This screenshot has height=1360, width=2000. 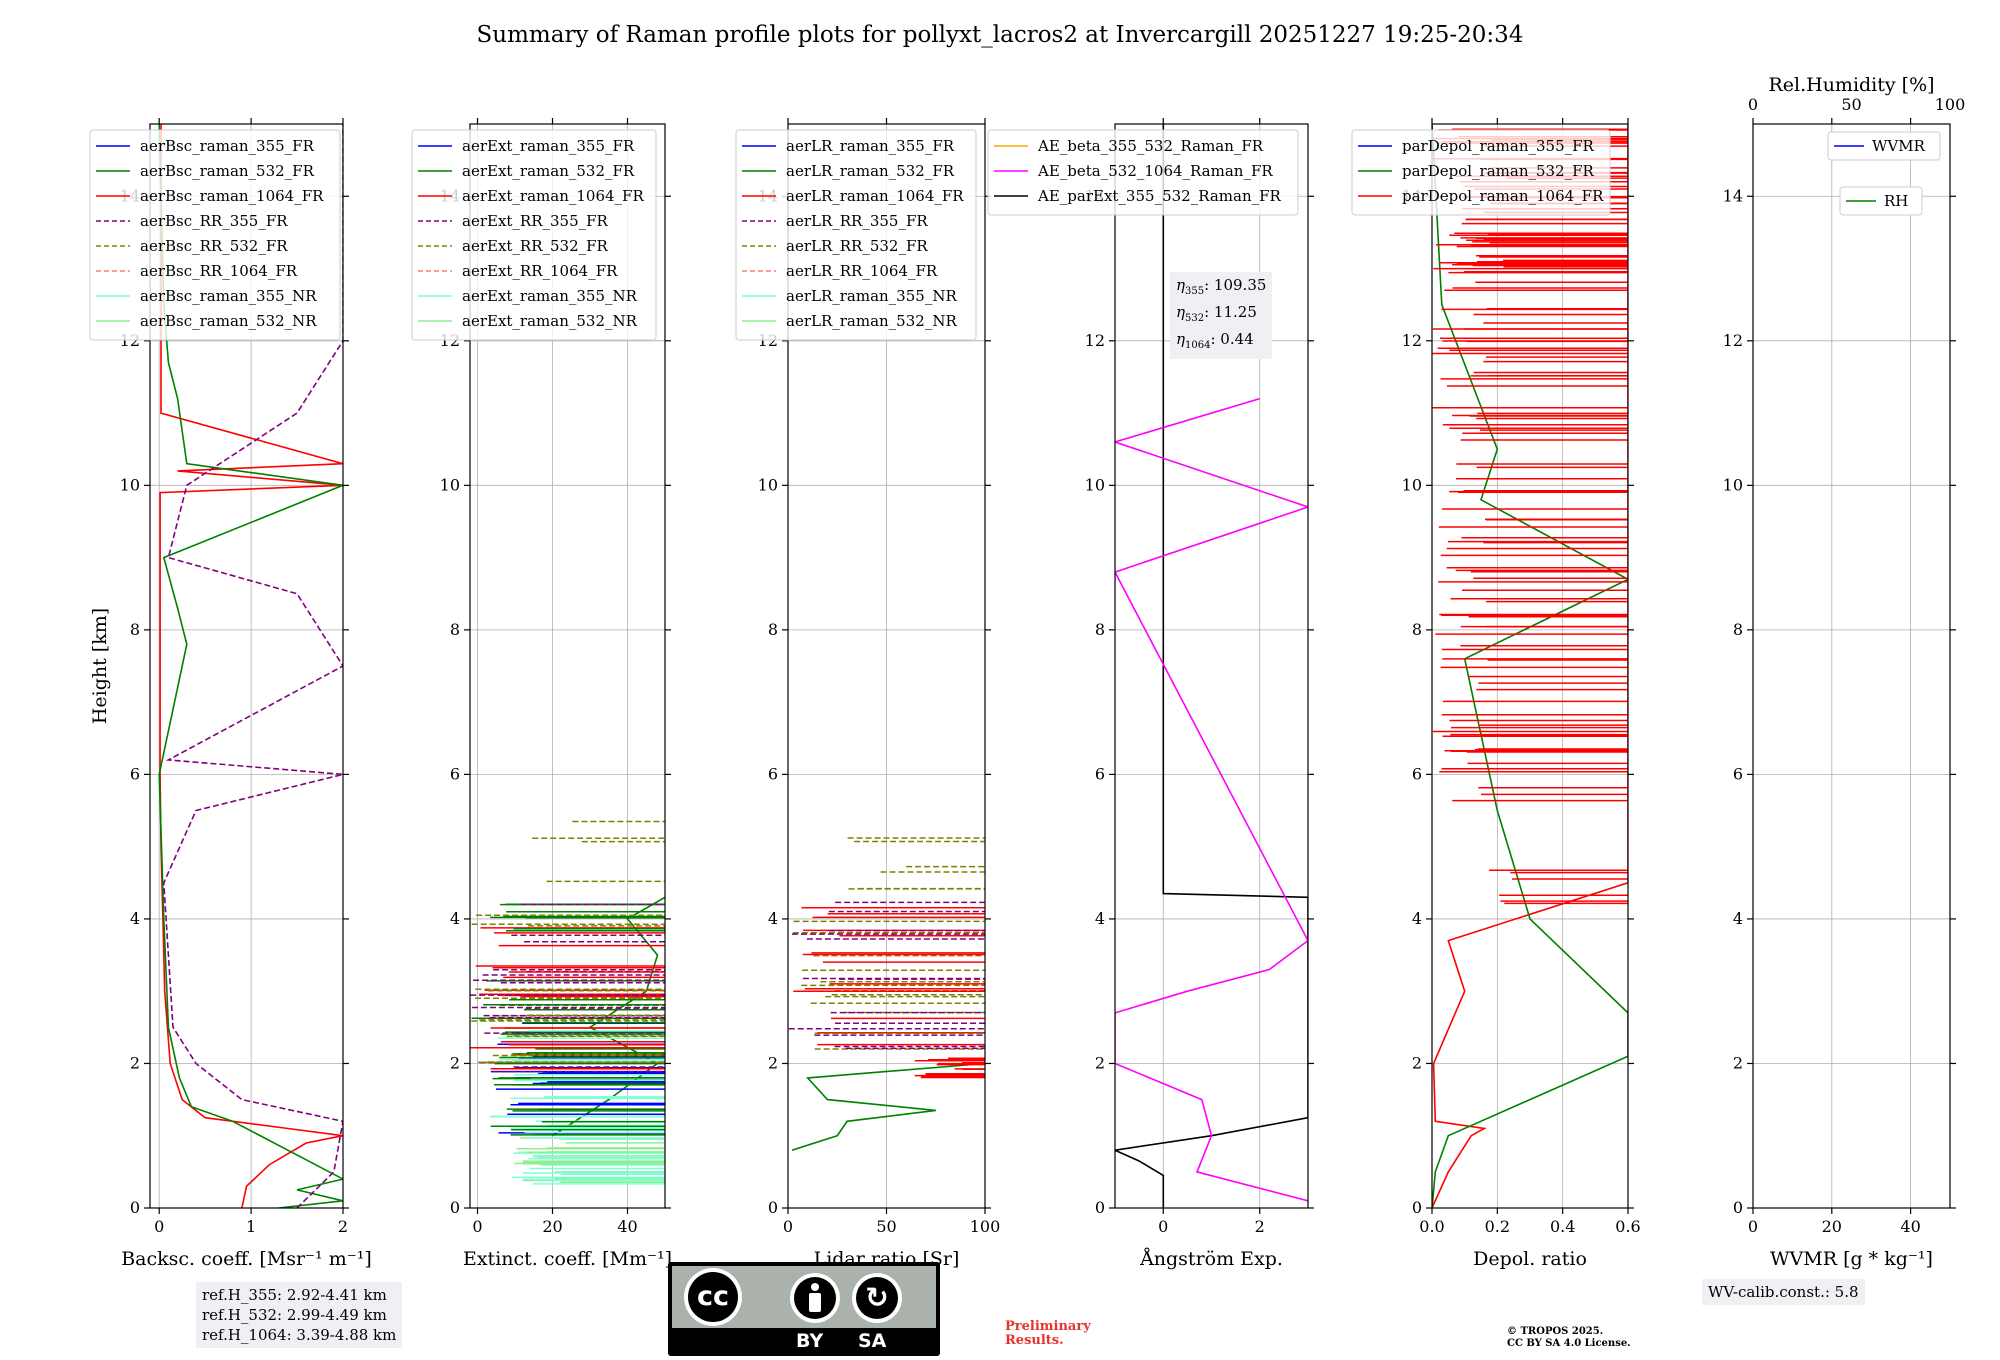 I want to click on x-tick-label: 0.2, so click(x=1497, y=1226).